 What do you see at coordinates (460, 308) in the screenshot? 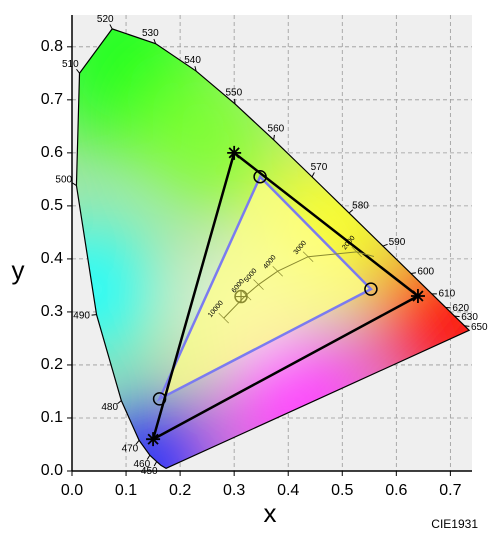
I see `wavelength-label: 620` at bounding box center [460, 308].